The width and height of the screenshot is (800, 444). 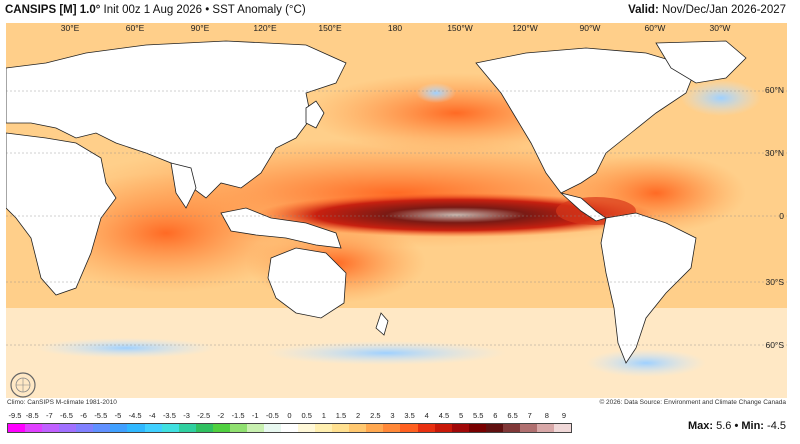 I want to click on colorbar-label: 6.5, so click(x=512, y=415).